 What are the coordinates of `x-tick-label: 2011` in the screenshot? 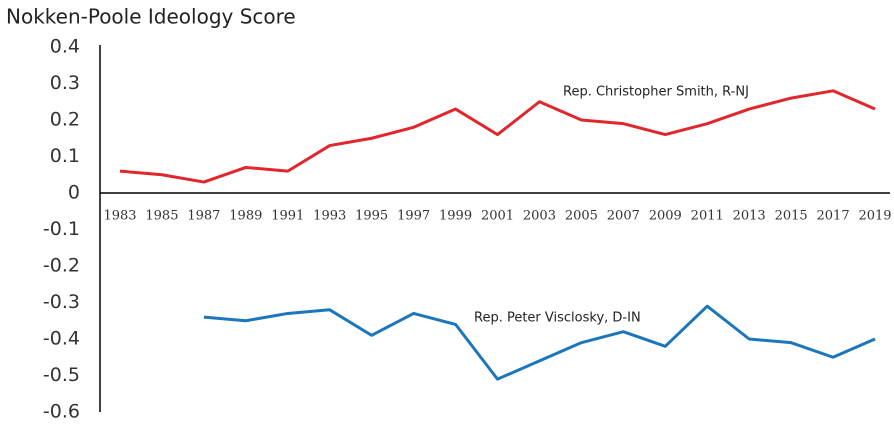 It's located at (707, 216).